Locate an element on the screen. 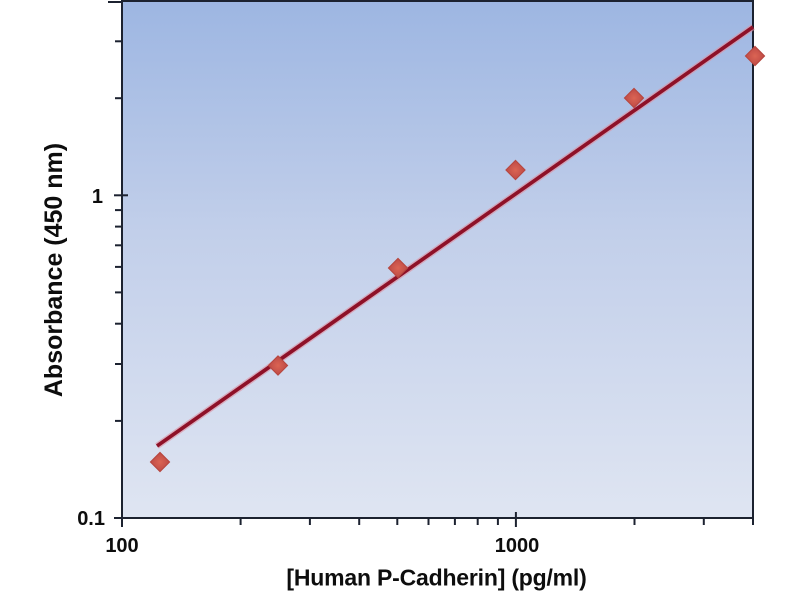  svg-text: 1000 is located at coordinates (517, 546).